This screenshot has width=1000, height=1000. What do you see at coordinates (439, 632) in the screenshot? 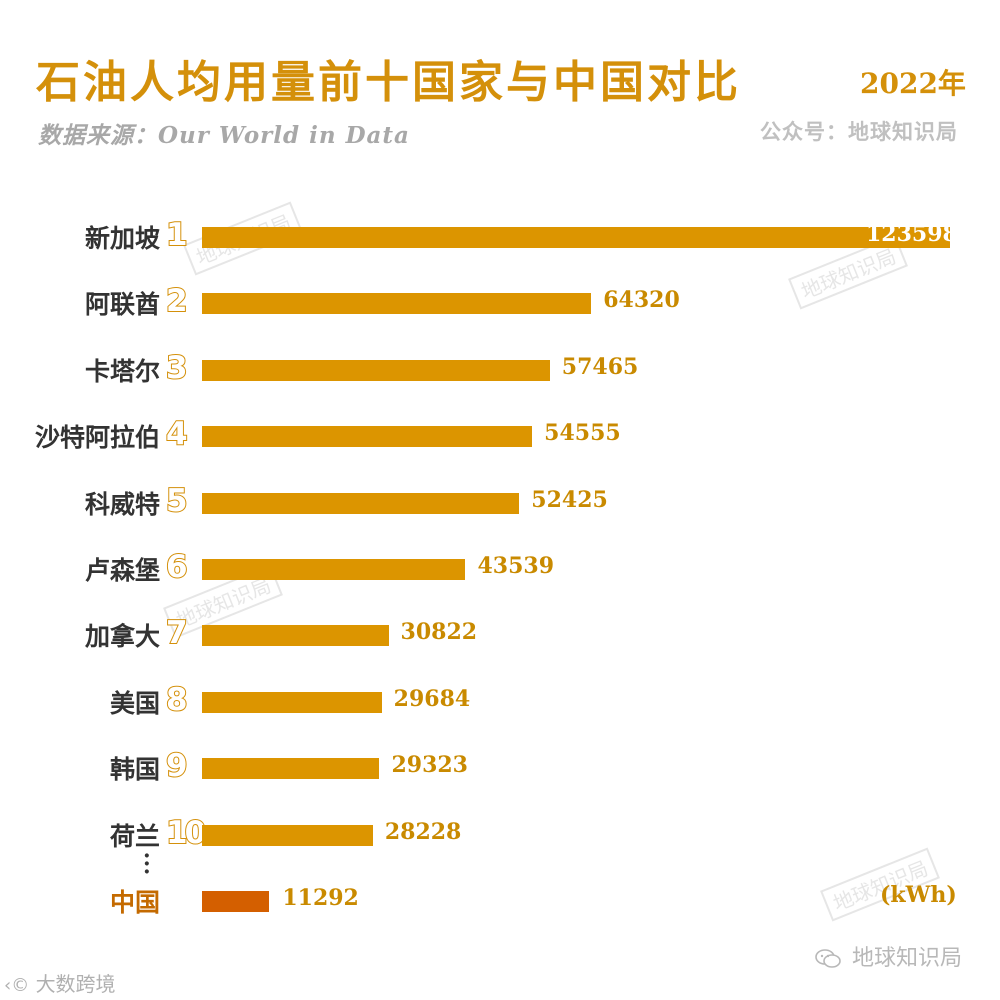
I see `value-label: 30822` at bounding box center [439, 632].